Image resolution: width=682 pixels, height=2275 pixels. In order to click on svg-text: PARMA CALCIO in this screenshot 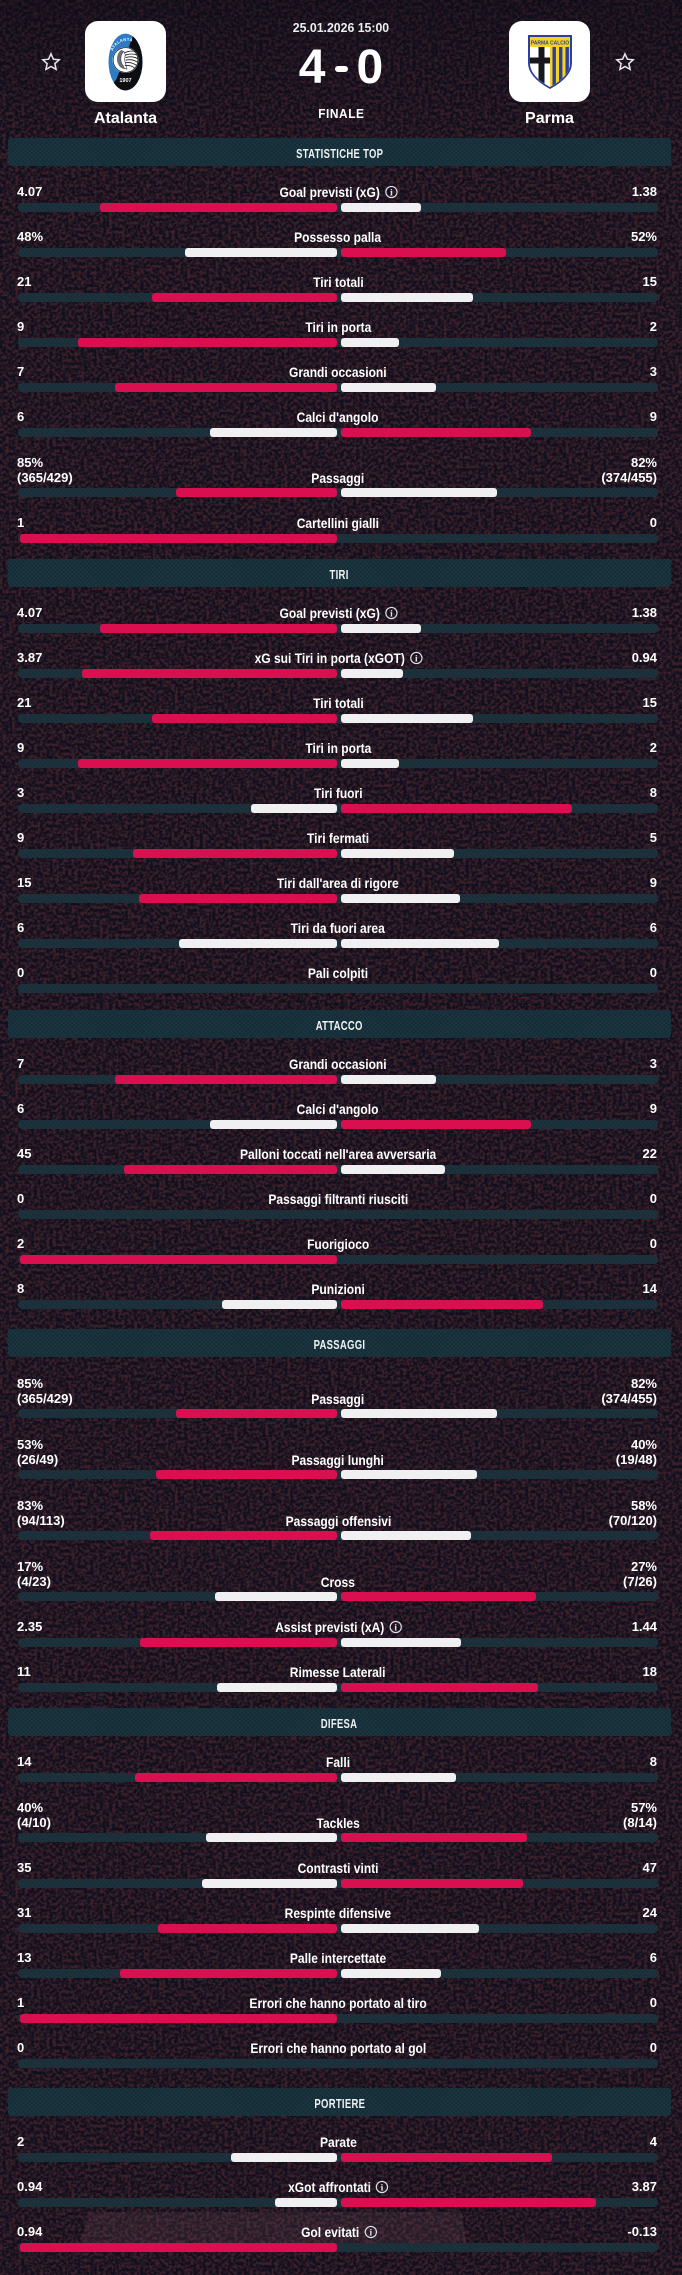, I will do `click(549, 43)`.